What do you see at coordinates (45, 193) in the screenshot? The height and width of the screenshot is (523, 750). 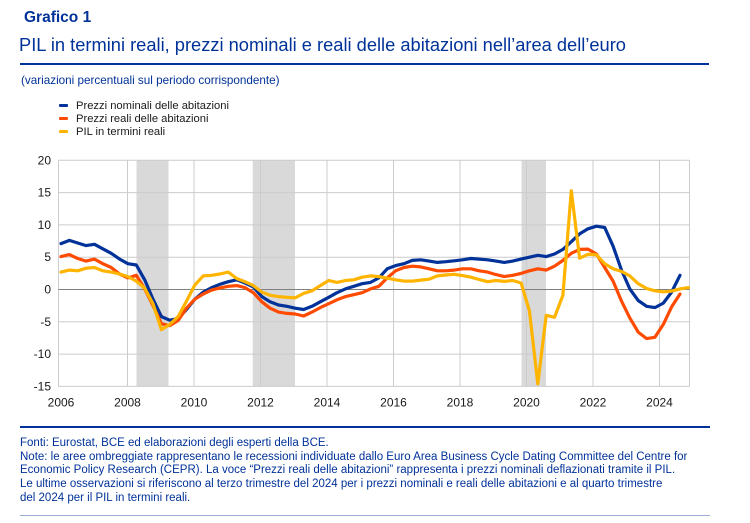 I see `svg-text: 15` at bounding box center [45, 193].